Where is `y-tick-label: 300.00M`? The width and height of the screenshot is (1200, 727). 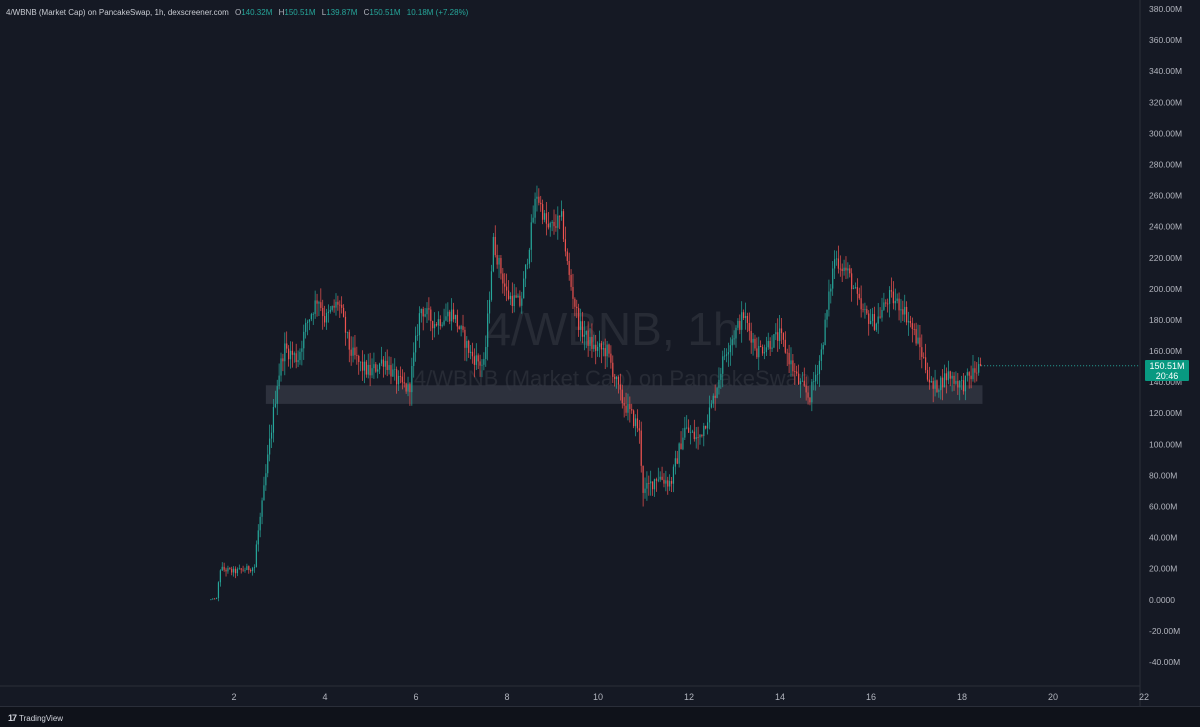
y-tick-label: 300.00M is located at coordinates (1165, 133).